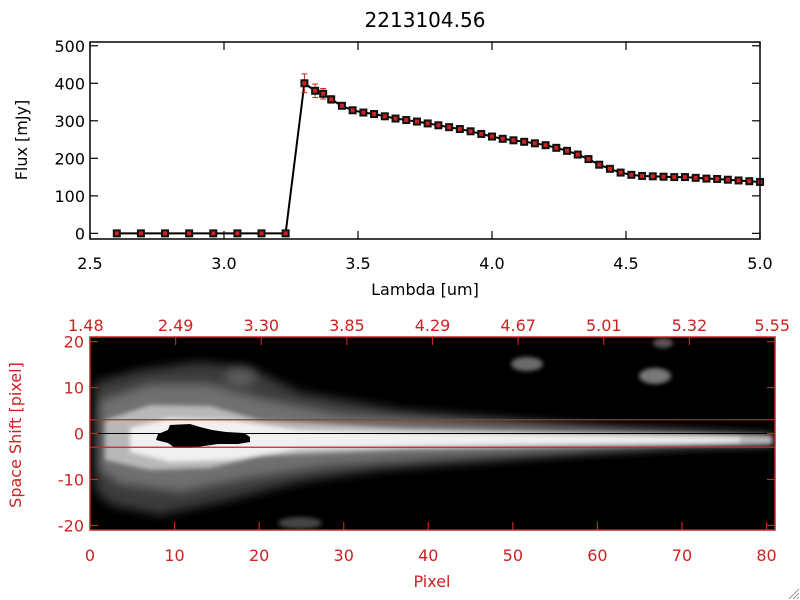 This screenshot has height=600, width=800. What do you see at coordinates (625, 263) in the screenshot?
I see `x-tick-label: 4.5` at bounding box center [625, 263].